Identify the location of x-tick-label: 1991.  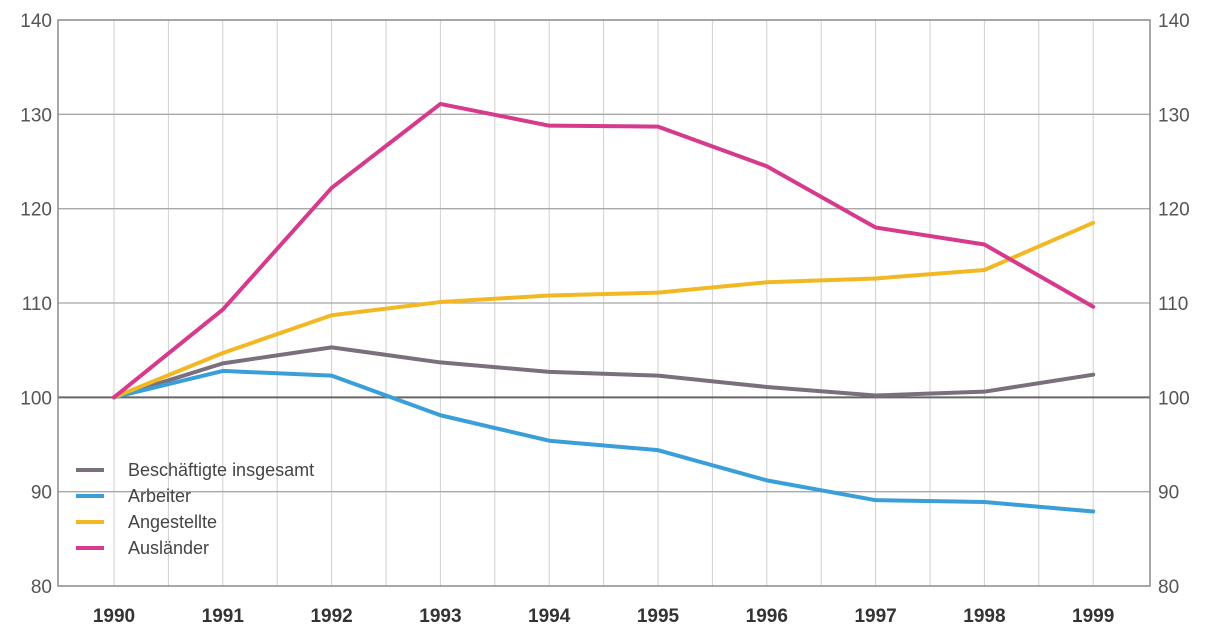
(223, 616).